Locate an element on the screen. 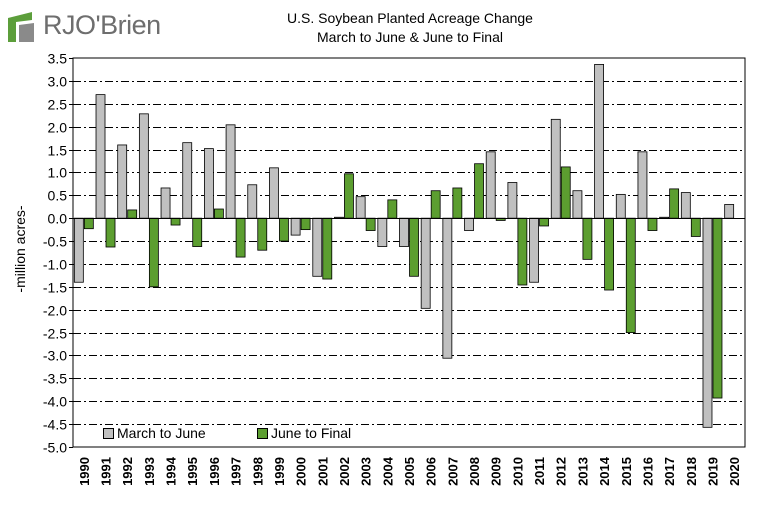 The height and width of the screenshot is (516, 763). x-tick-label-1992: 1992 is located at coordinates (127, 471).